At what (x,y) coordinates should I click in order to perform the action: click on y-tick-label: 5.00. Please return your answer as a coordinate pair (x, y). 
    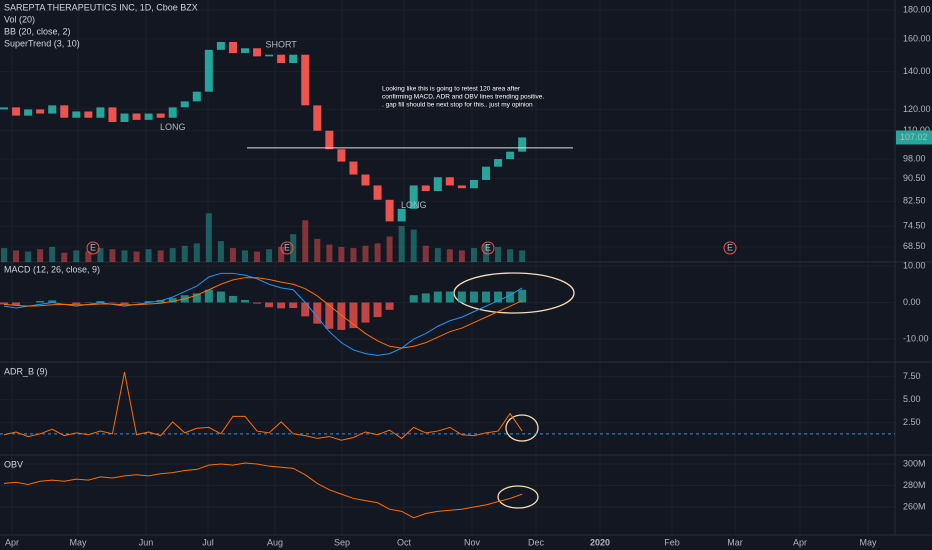
    Looking at the image, I should click on (912, 399).